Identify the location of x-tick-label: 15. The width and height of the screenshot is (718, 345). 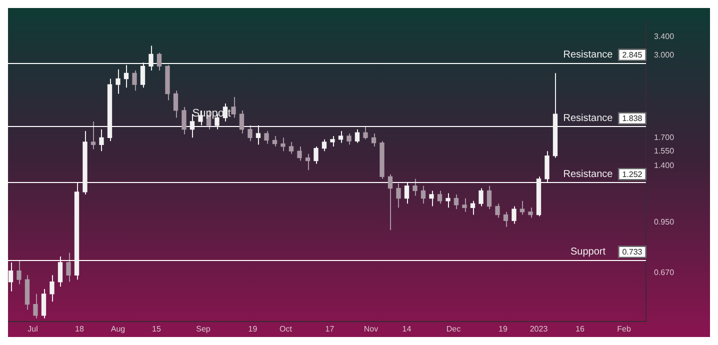
(157, 329).